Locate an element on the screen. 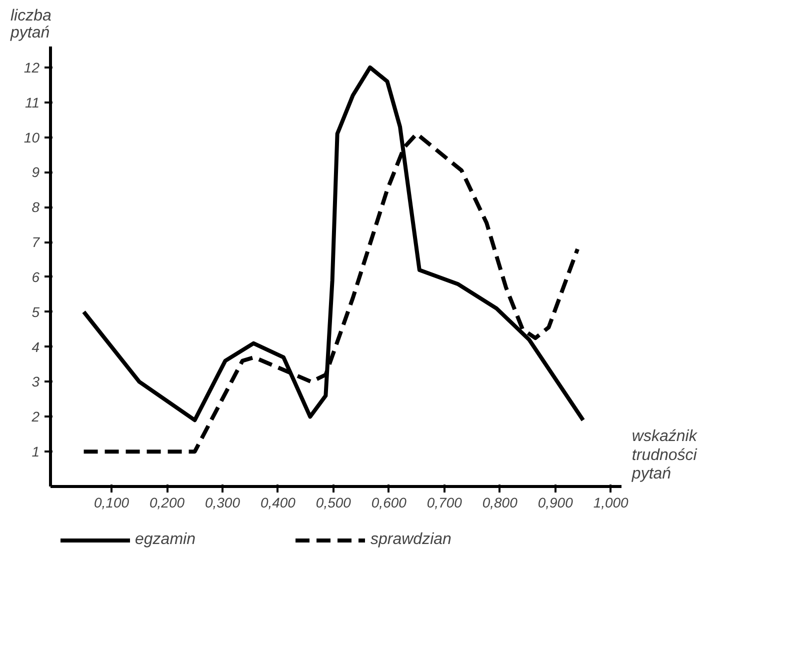 This screenshot has width=798, height=662. y-tick-label: 12 is located at coordinates (32, 67).